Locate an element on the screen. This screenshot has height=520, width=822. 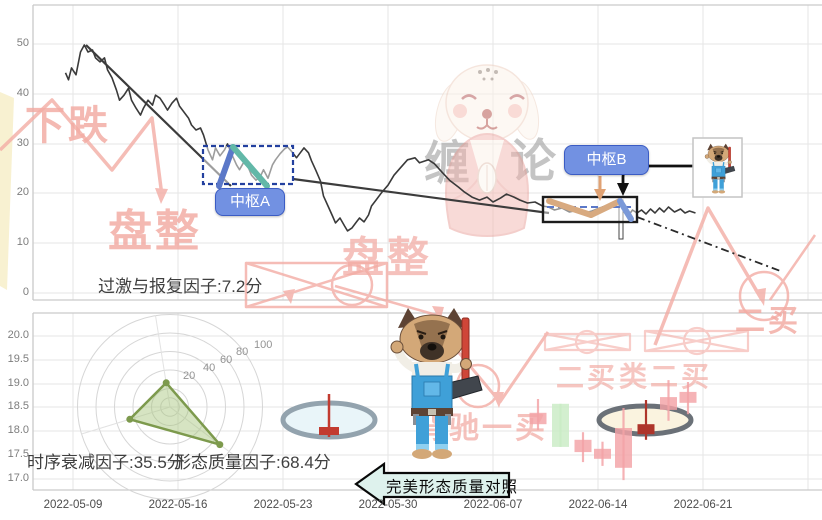
pivot-box-b is located at coordinates (590, 217).